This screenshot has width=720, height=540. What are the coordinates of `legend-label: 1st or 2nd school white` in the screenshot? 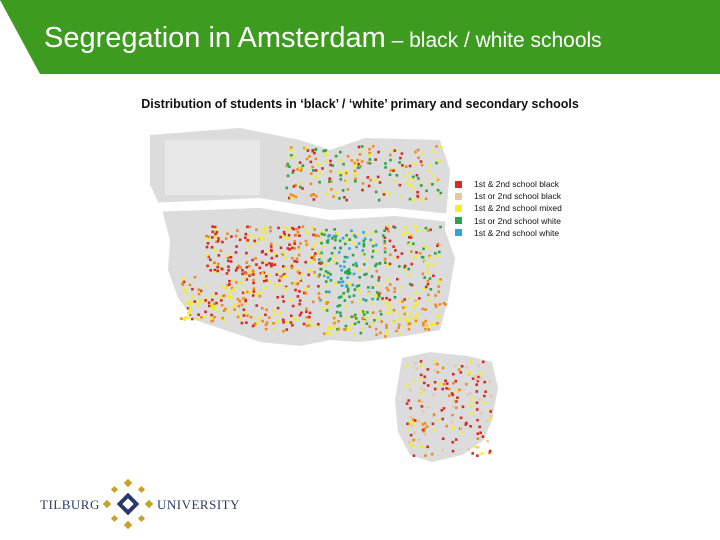 It's located at (517, 220).